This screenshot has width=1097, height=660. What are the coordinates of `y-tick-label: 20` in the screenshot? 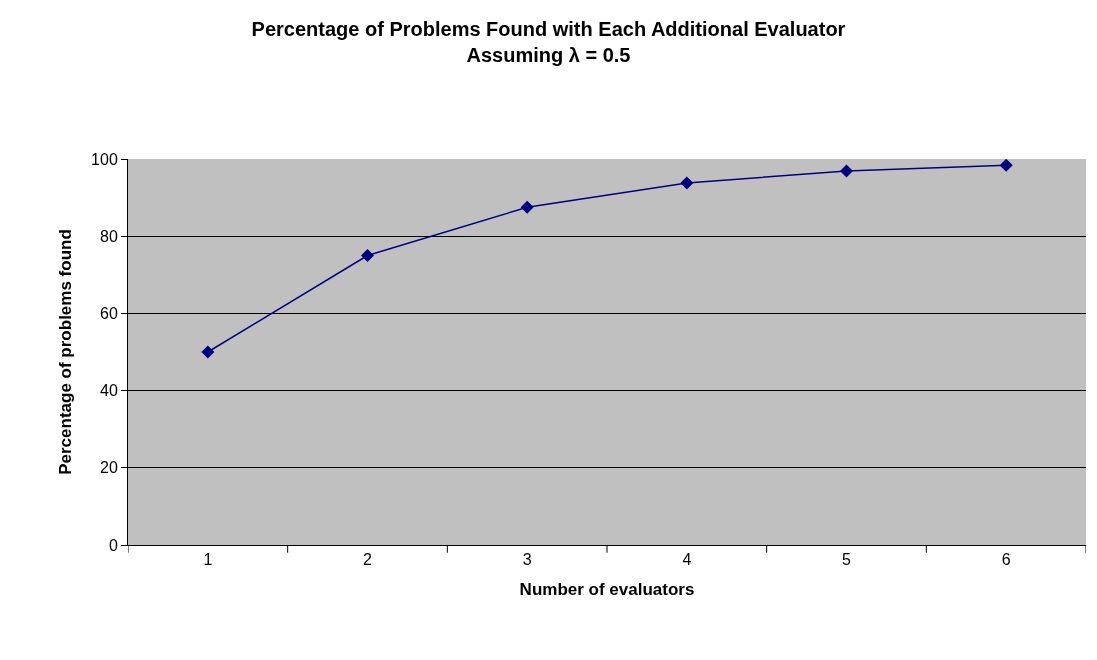 It's located at (109, 468).